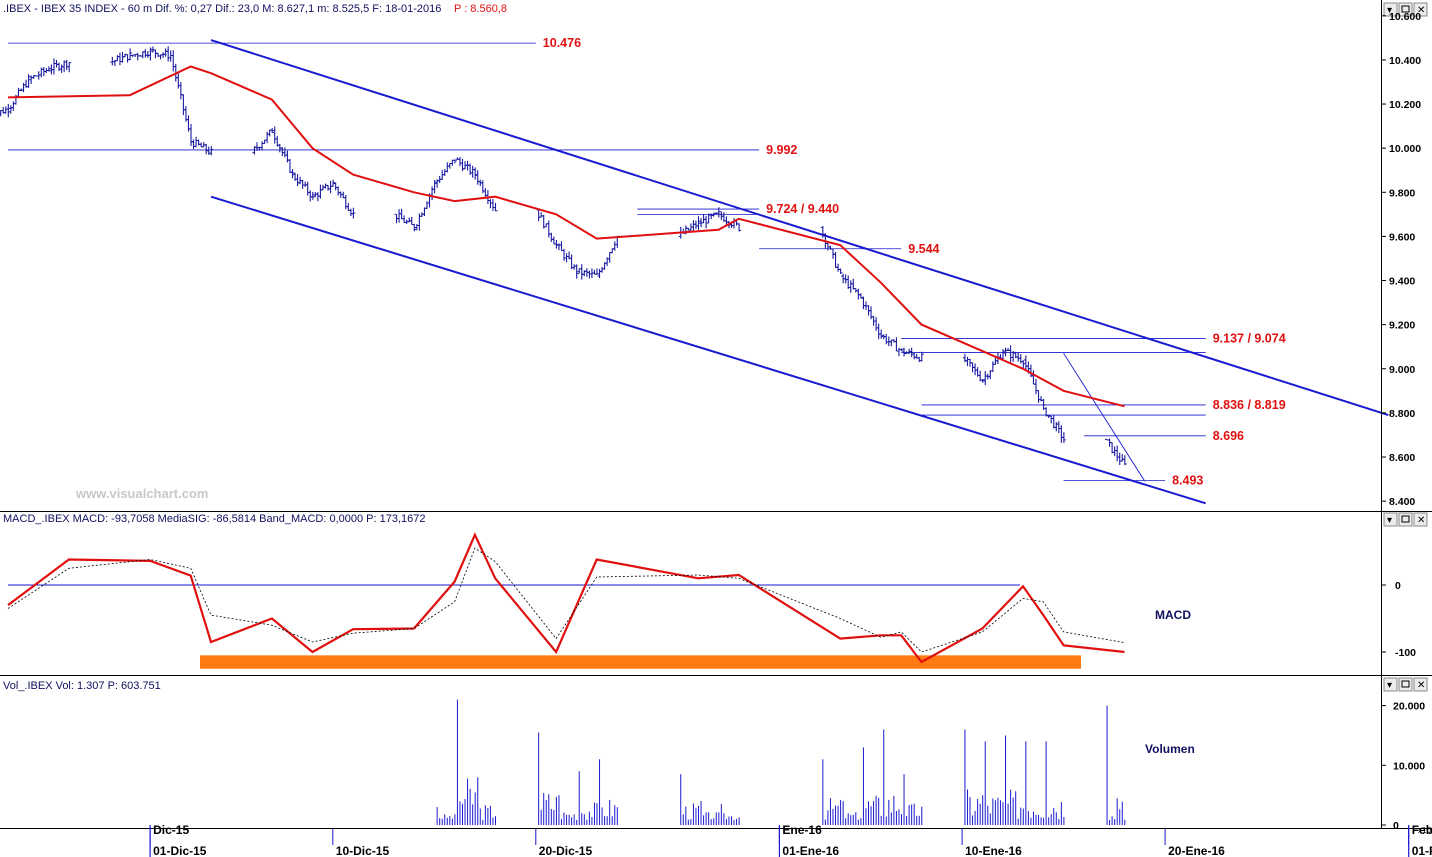  I want to click on x-day-label: 20-Dic-15, so click(566, 850).